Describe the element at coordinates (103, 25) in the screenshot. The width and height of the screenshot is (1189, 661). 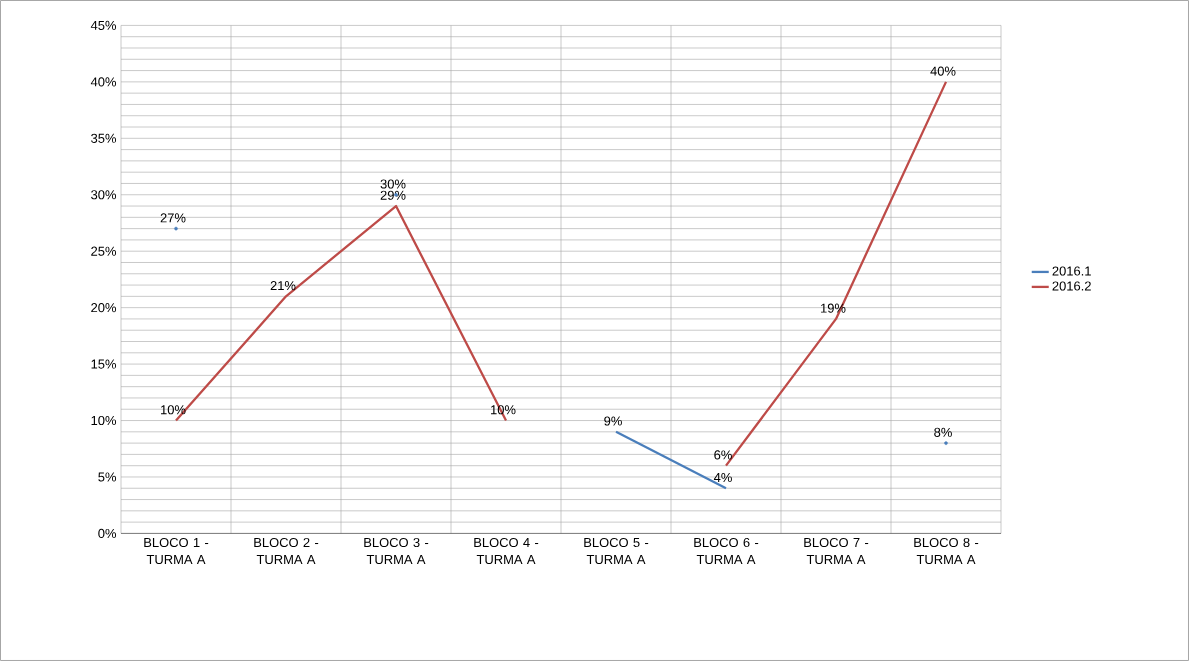
I see `y-tick-label: 45%` at that location.